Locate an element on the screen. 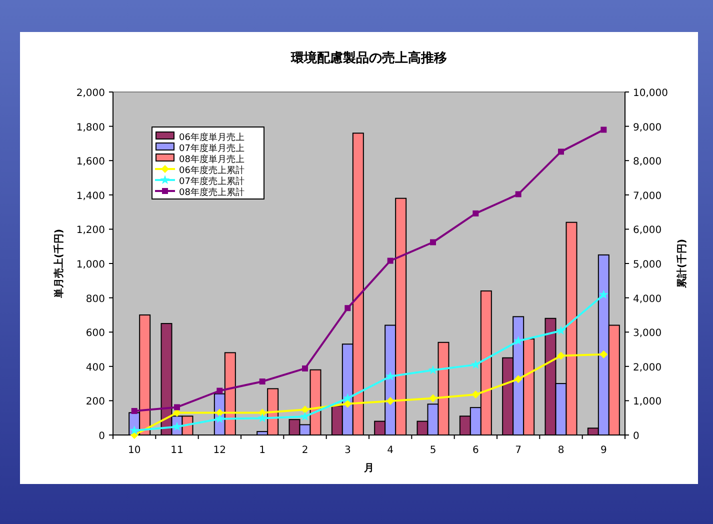 The image size is (713, 524). x-tick-label: 11 is located at coordinates (177, 450).